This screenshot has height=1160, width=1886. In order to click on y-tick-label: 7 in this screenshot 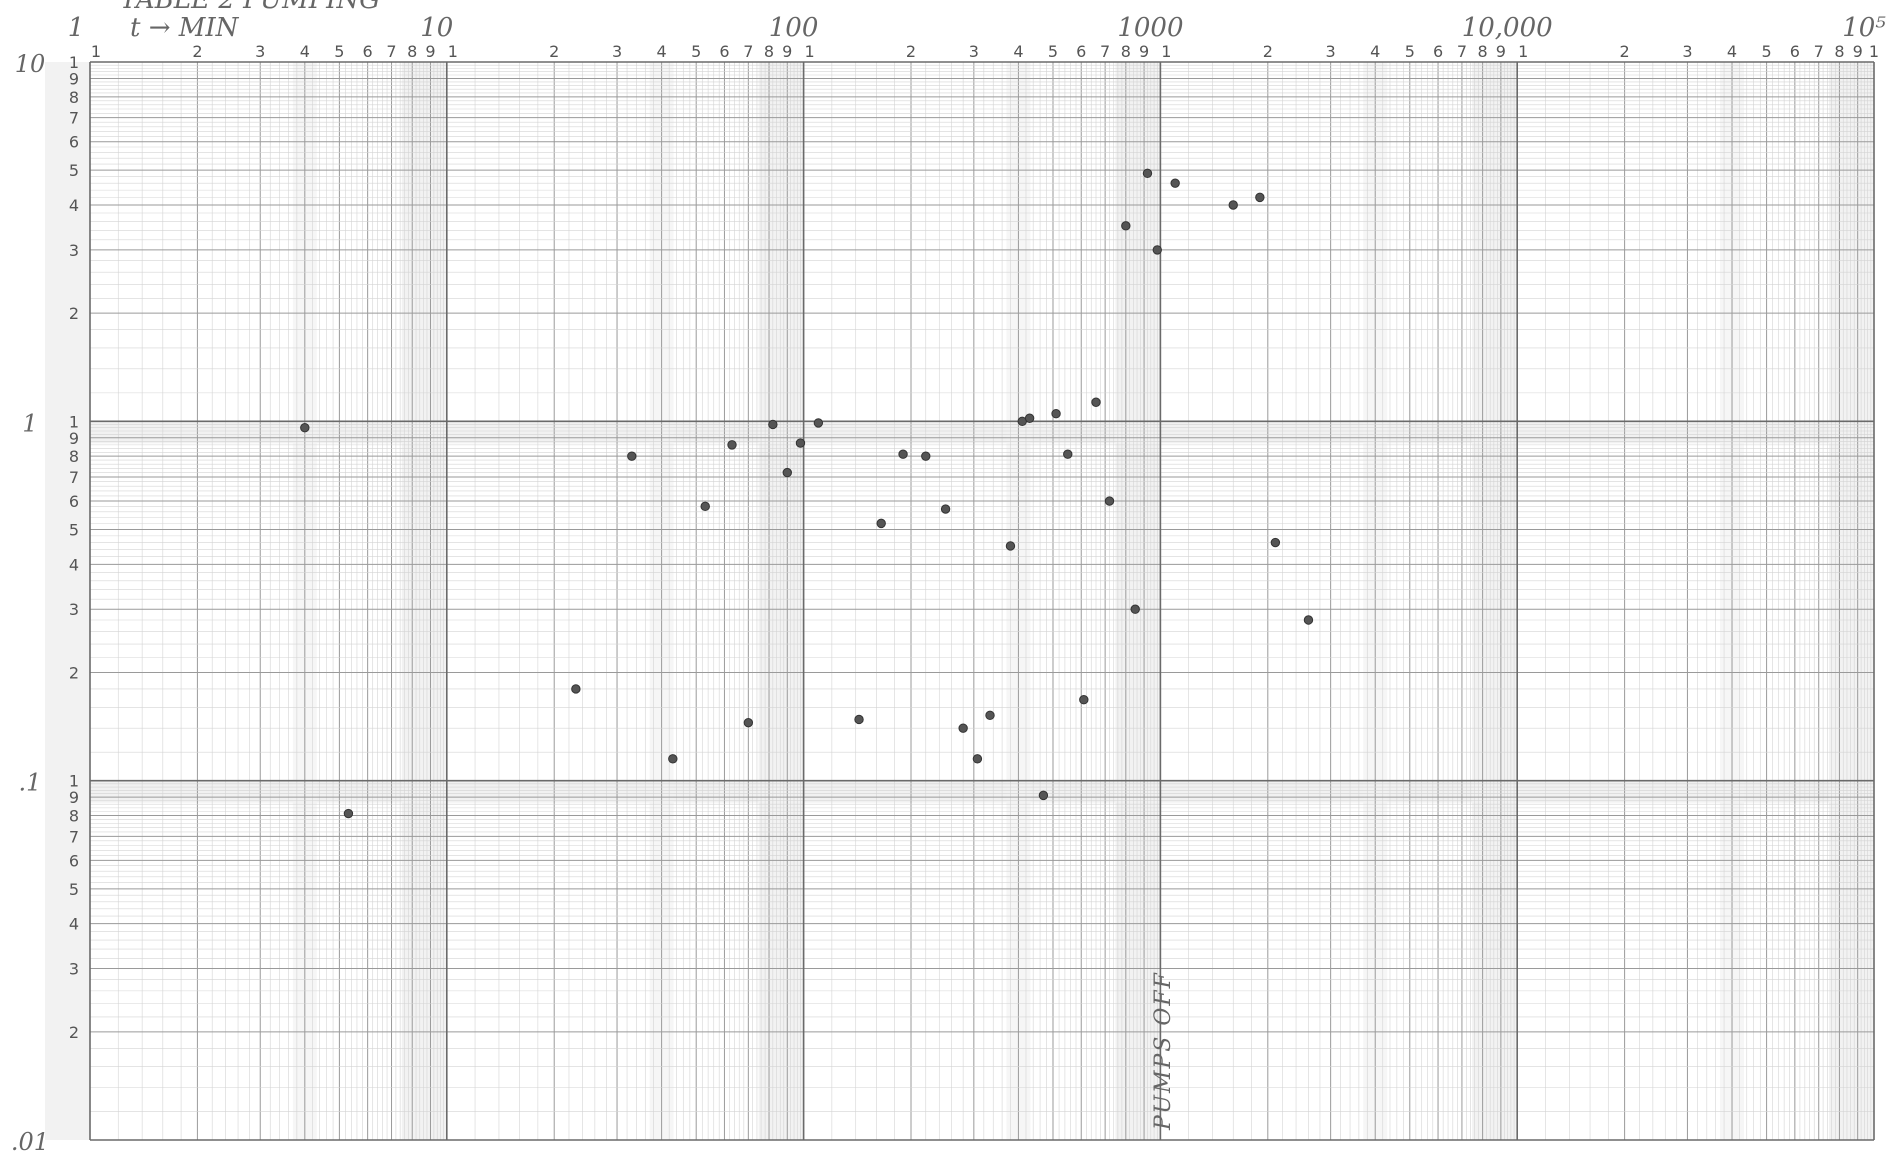, I will do `click(74, 477)`.